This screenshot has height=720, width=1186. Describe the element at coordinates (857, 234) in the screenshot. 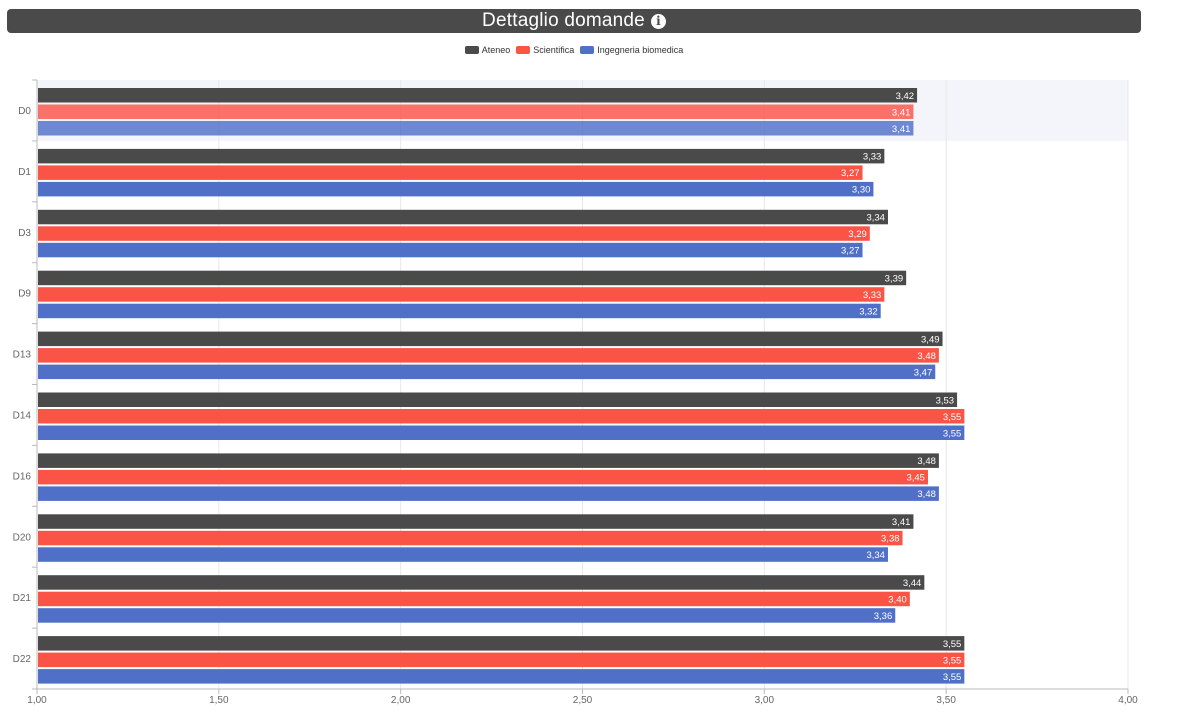

I see `bar-value-label: 3,29` at that location.